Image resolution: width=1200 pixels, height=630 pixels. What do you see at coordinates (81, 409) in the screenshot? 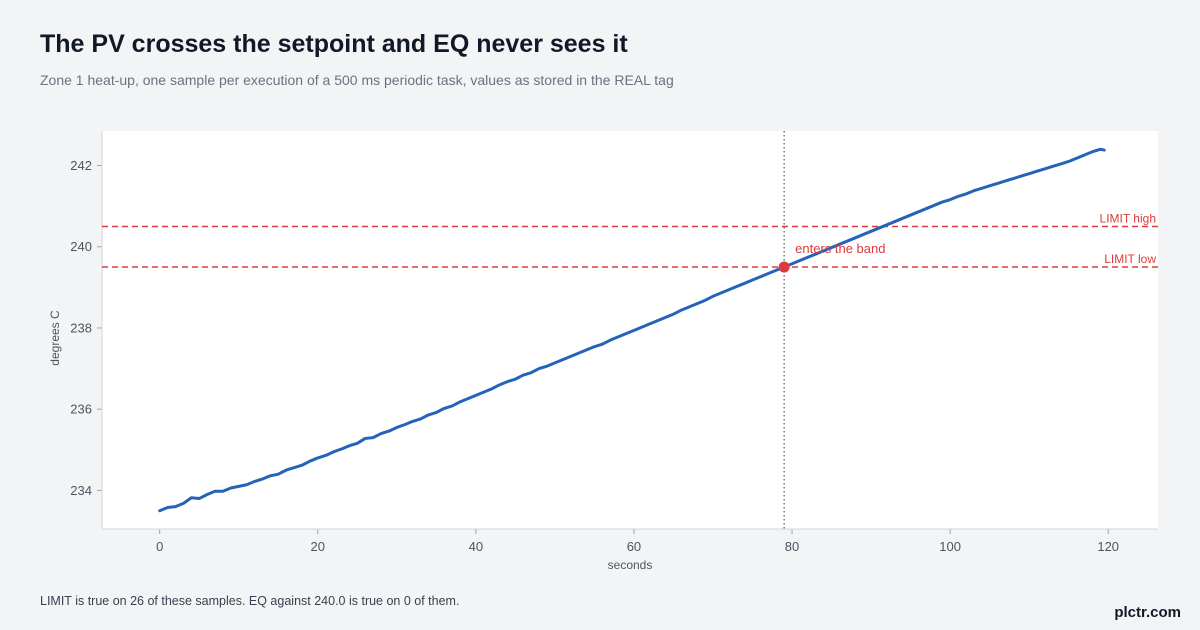
I see `y-tick-label: 236` at bounding box center [81, 409].